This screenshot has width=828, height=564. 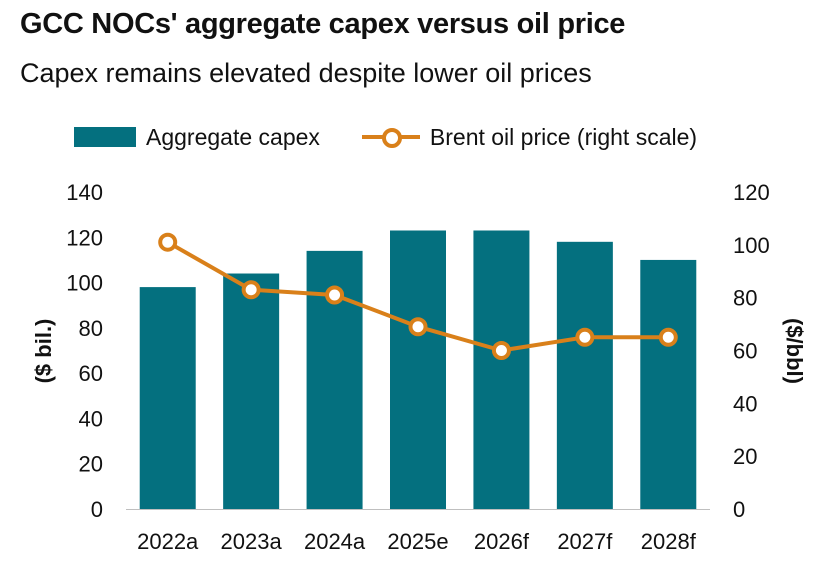 What do you see at coordinates (745, 351) in the screenshot?
I see `right-y-tick-label: 60` at bounding box center [745, 351].